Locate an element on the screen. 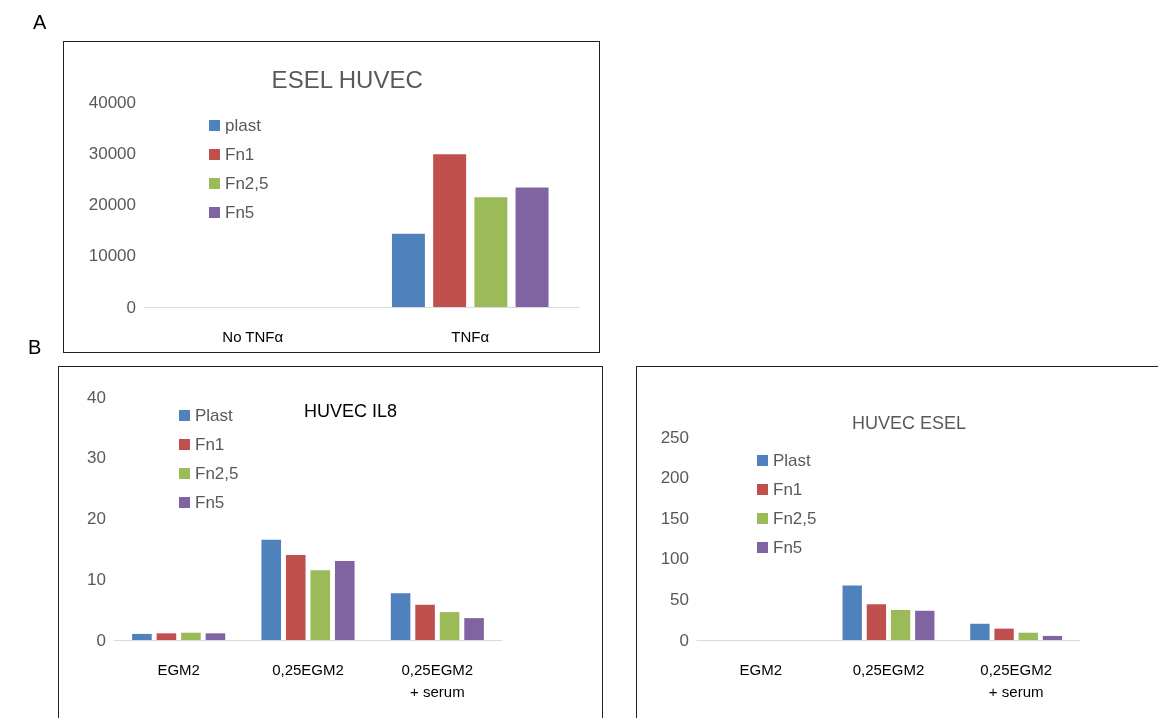 The height and width of the screenshot is (718, 1158). y-tick-label: 100 is located at coordinates (674, 559).